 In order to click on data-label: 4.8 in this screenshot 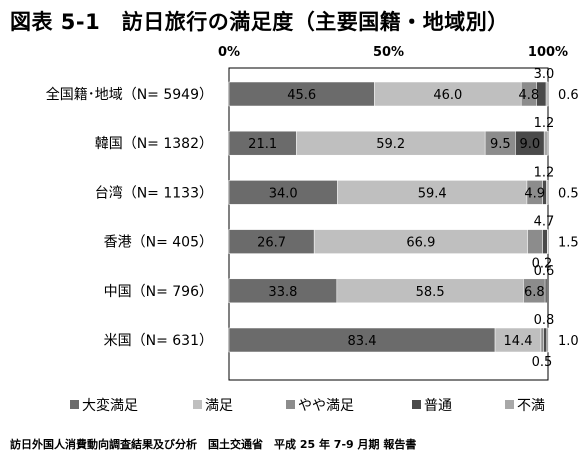, I will do `click(529, 95)`.